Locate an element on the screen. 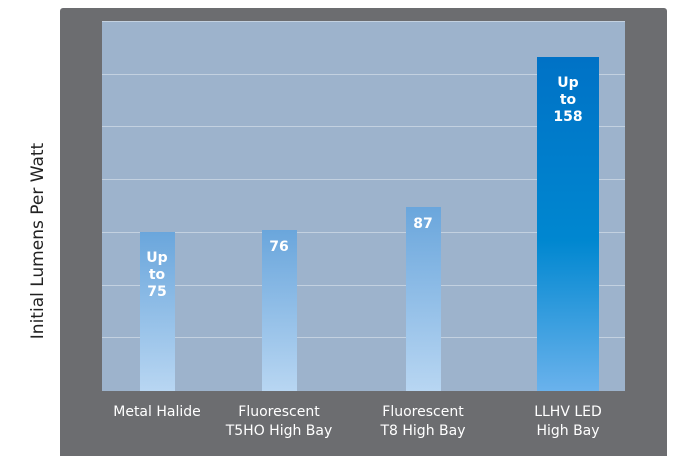  bar-data-label-line: 87 is located at coordinates (423, 224).